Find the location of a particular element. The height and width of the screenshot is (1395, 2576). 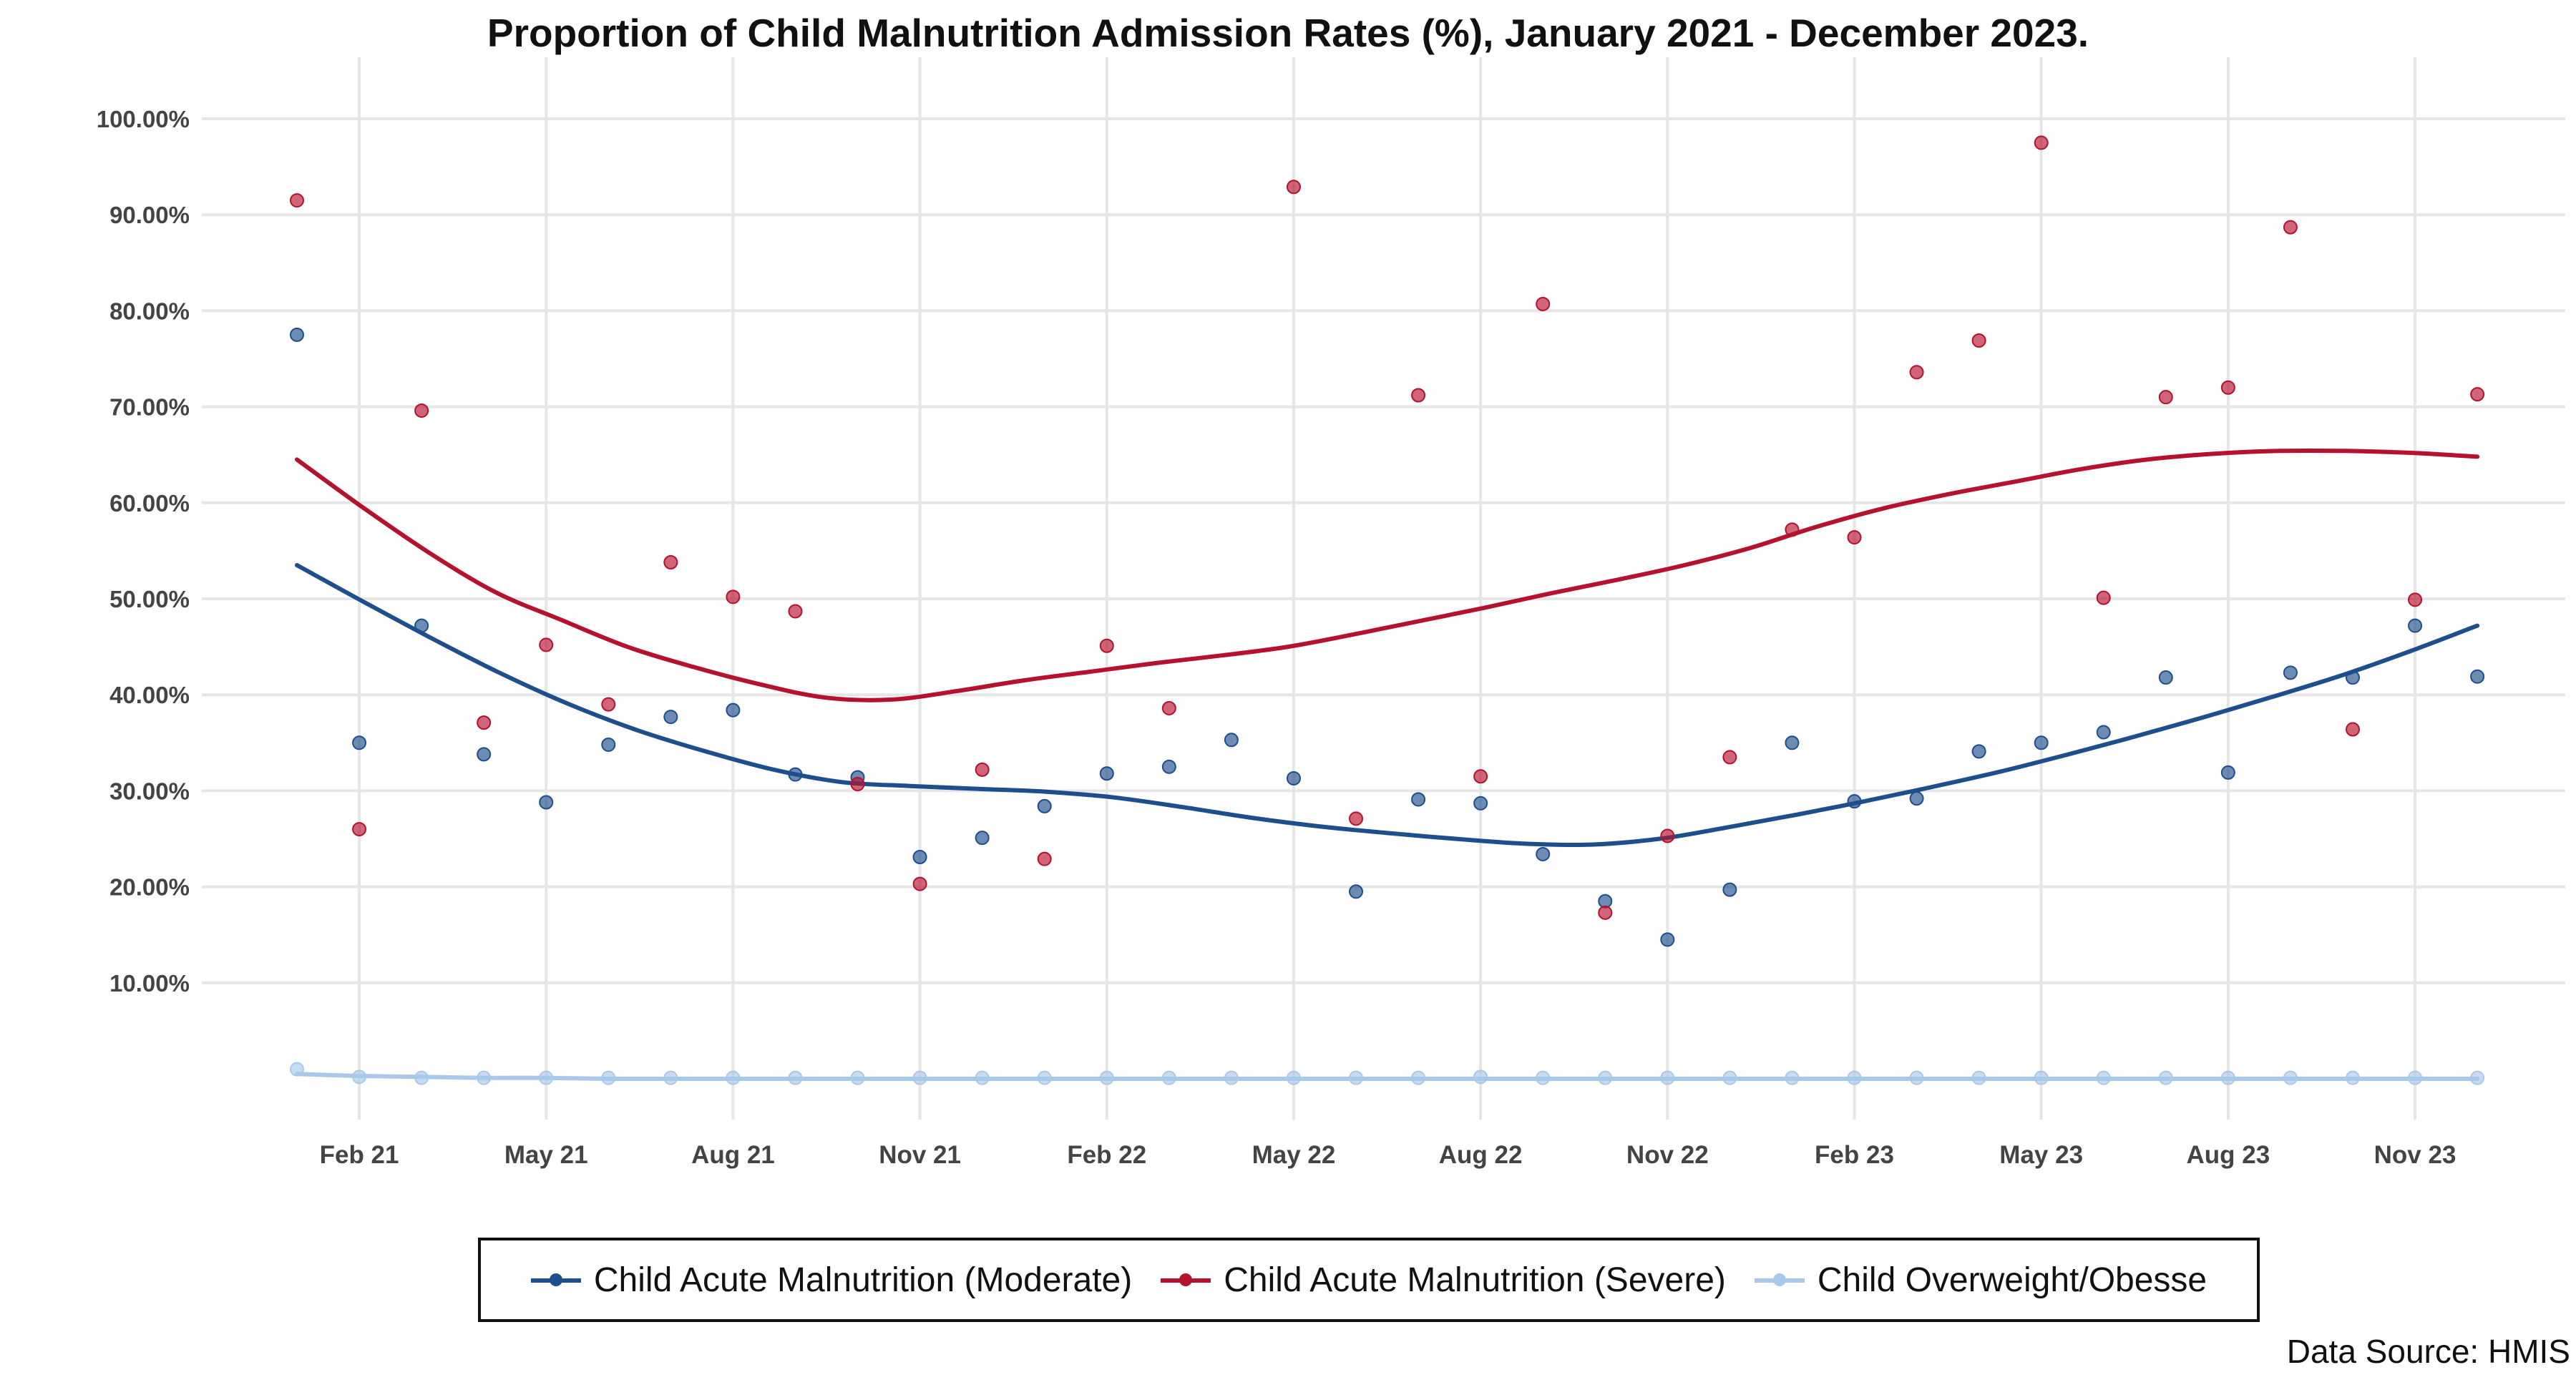

y-tick-label: 100.00% is located at coordinates (143, 119).